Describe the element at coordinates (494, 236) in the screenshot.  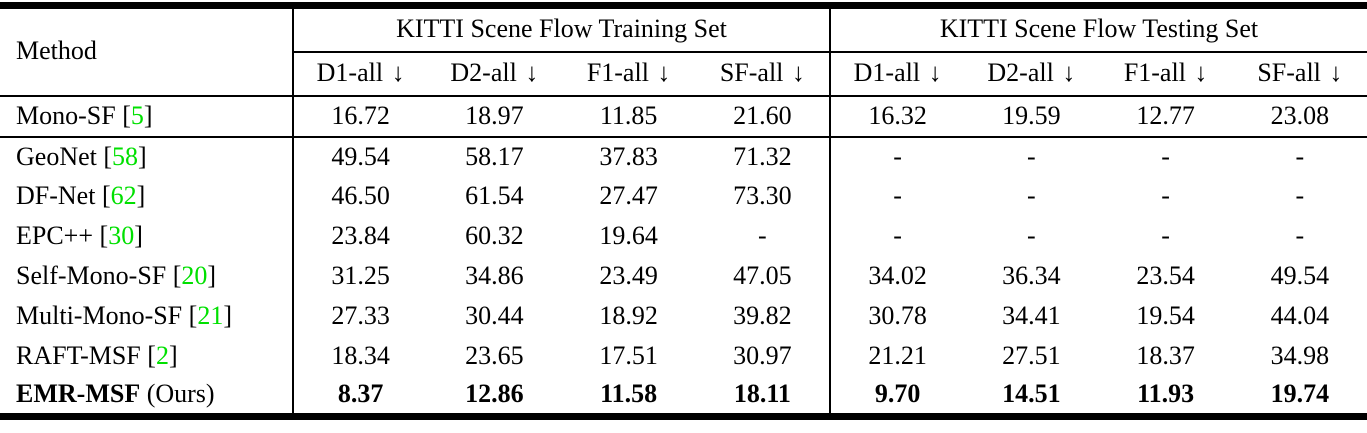
I see `metric-value-cell: 60.32` at that location.